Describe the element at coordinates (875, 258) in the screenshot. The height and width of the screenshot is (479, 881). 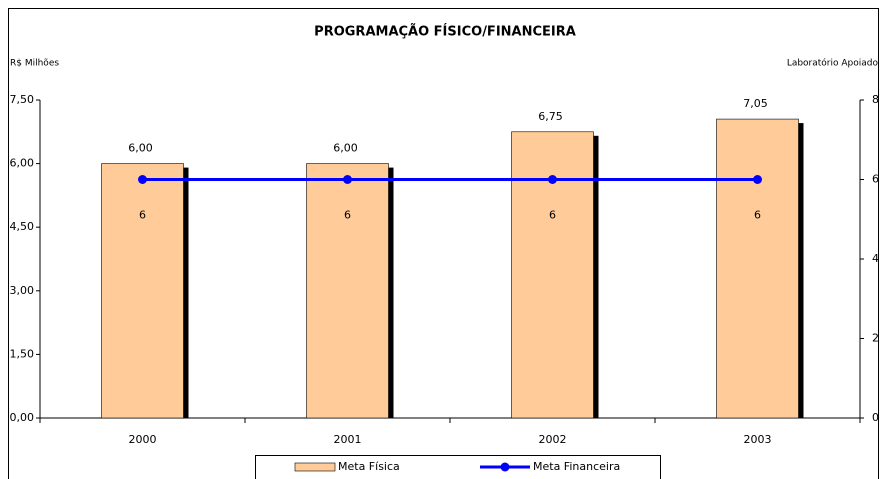
I see `y2-tick-label: 4` at that location.